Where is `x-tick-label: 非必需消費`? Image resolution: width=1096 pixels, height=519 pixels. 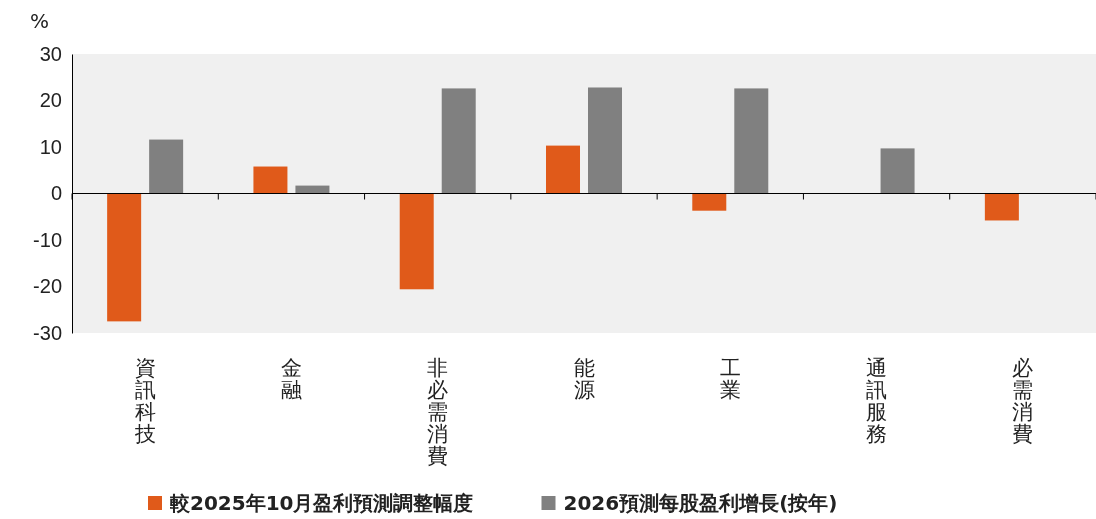
x-tick-label: 非必需消費 is located at coordinates (438, 412).